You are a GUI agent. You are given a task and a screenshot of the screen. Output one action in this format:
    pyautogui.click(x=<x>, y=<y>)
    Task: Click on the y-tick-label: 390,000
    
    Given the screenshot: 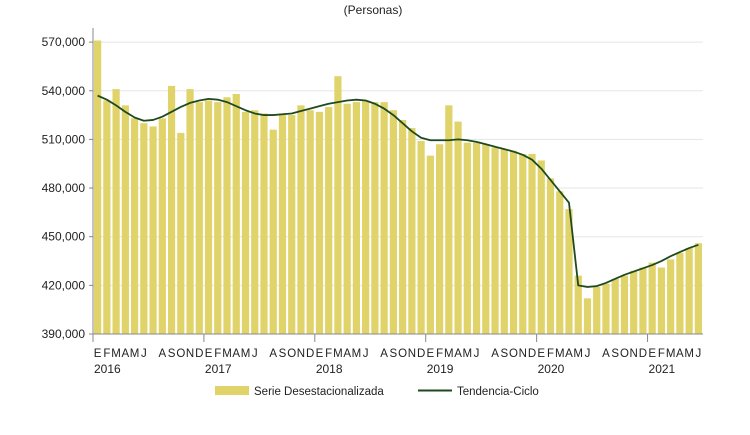 What is the action you would take?
    pyautogui.click(x=64, y=334)
    